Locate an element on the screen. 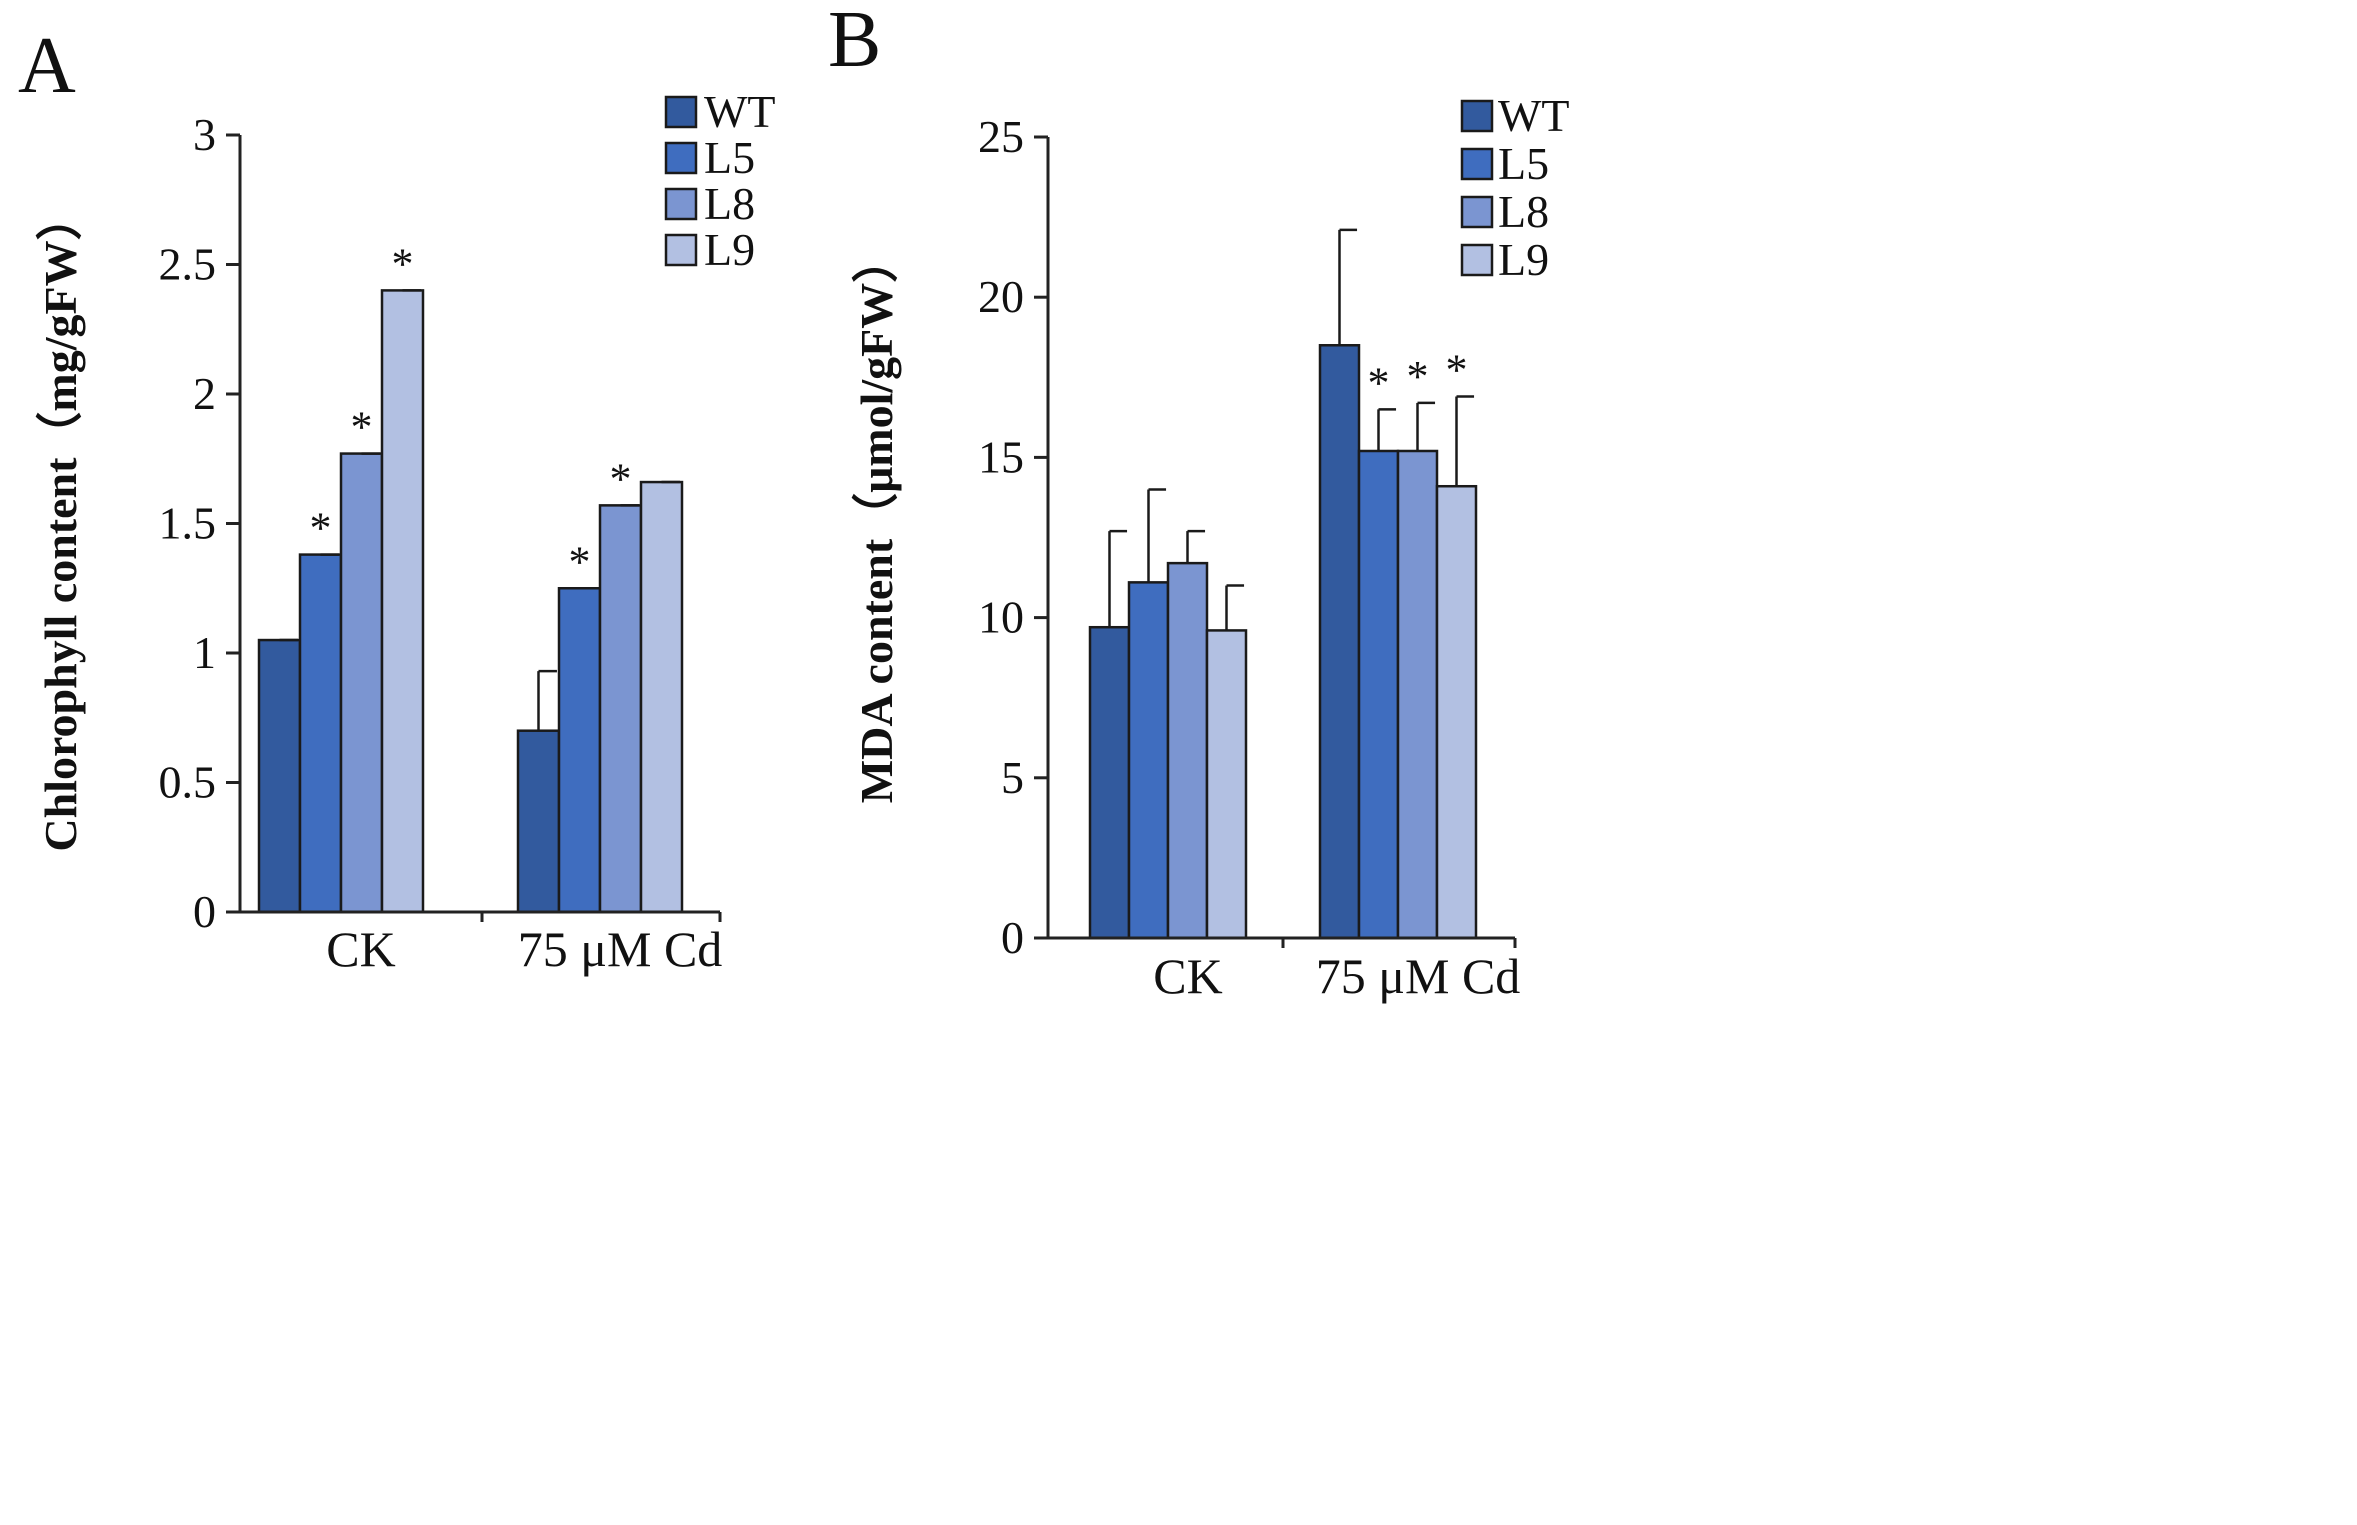 This screenshot has width=2357, height=1525. y-axis-title: Chlorophyll content（mg/gFW） is located at coordinates (60, 522).